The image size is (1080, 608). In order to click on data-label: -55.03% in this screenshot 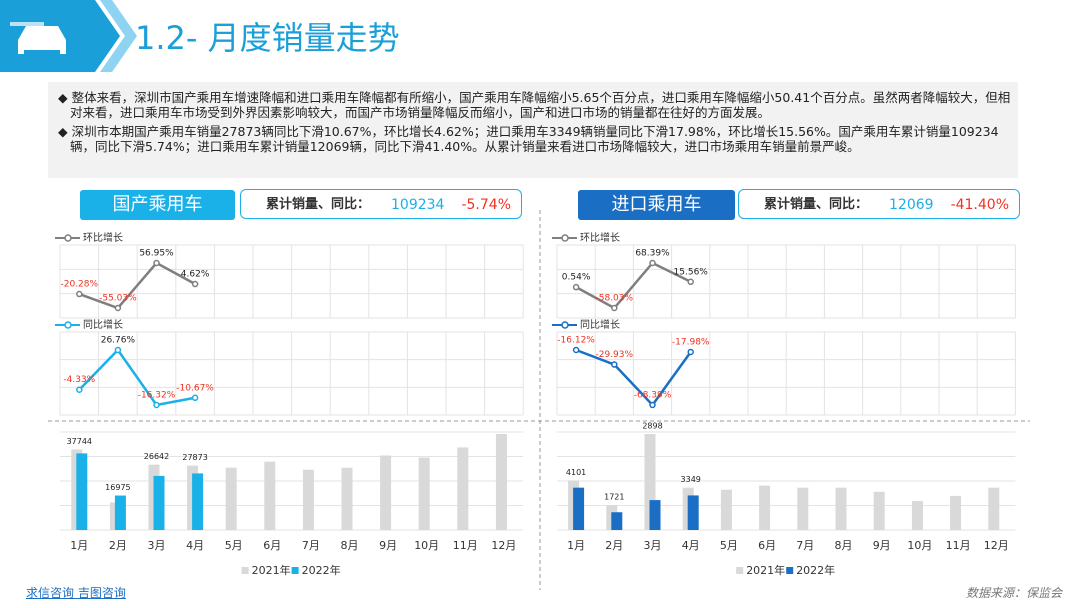, I will do `click(118, 299)`.